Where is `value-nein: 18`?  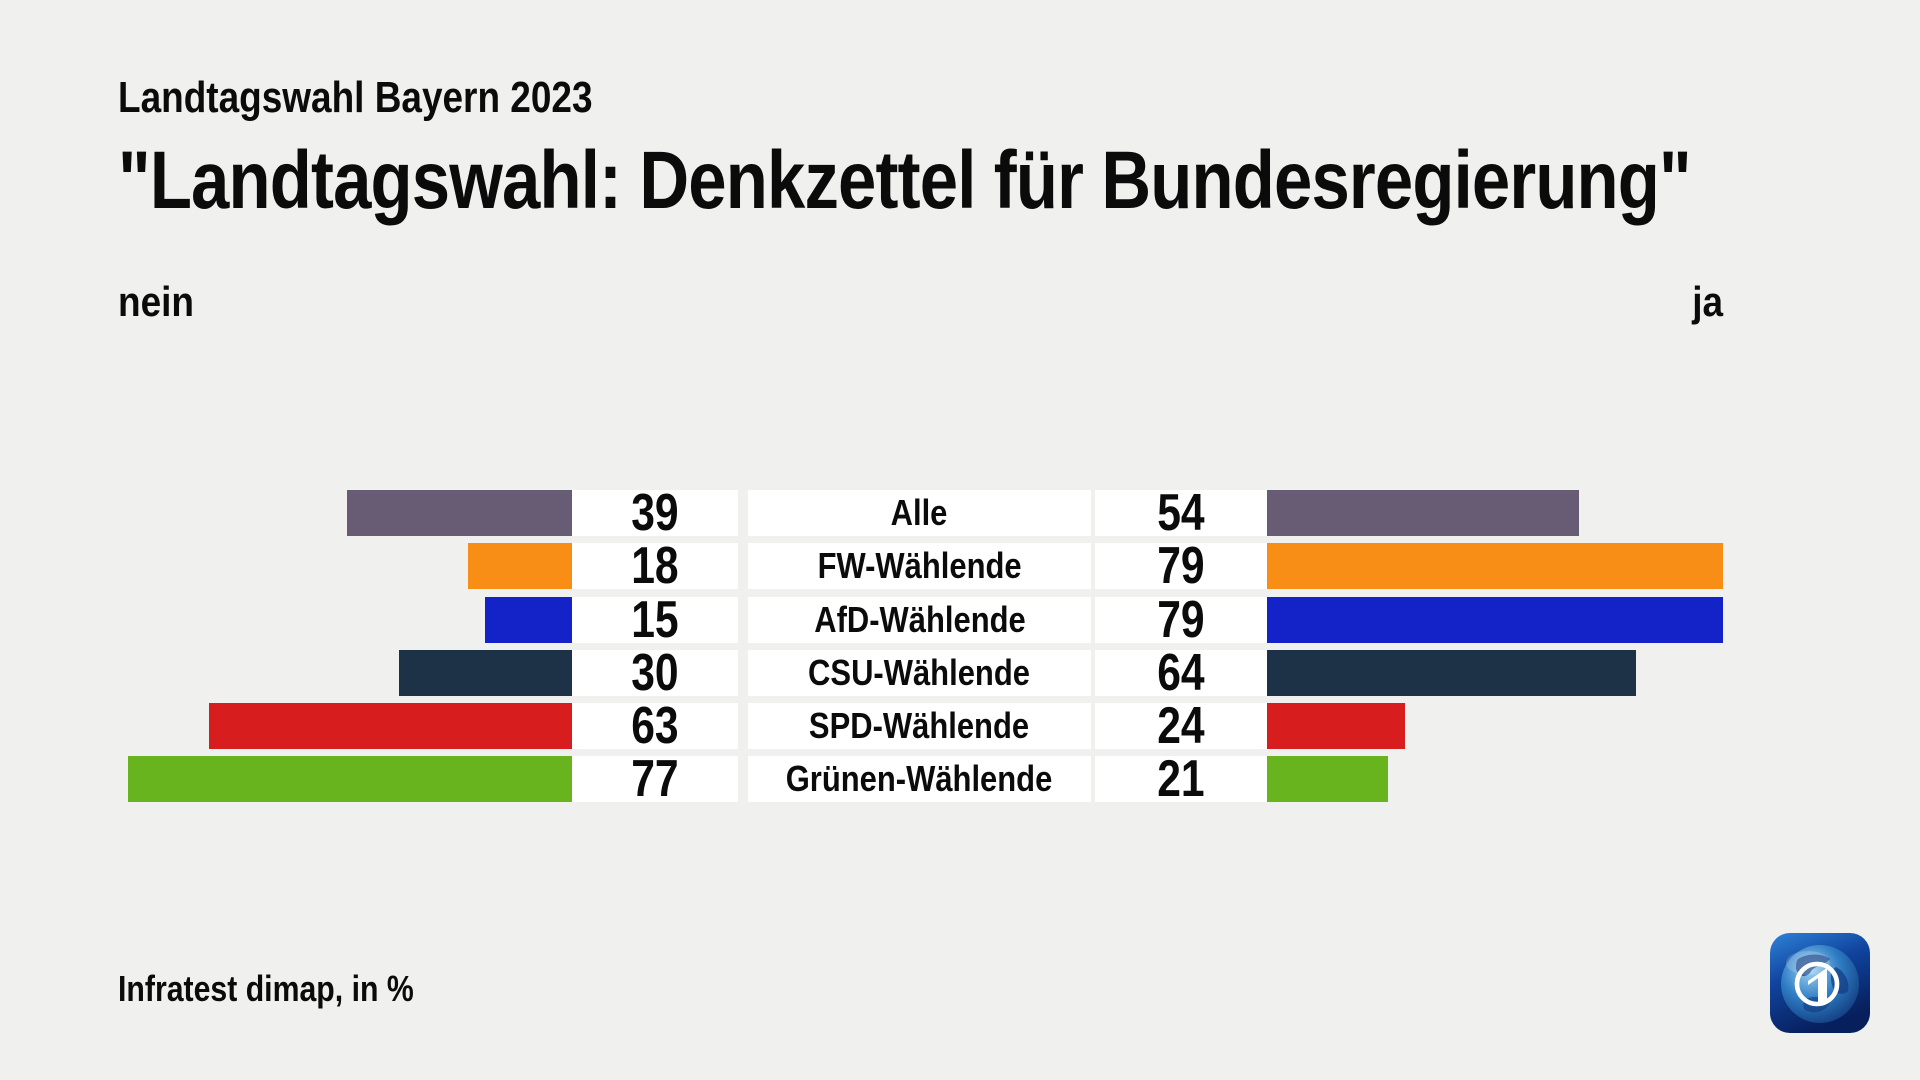 value-nein: 18 is located at coordinates (655, 566).